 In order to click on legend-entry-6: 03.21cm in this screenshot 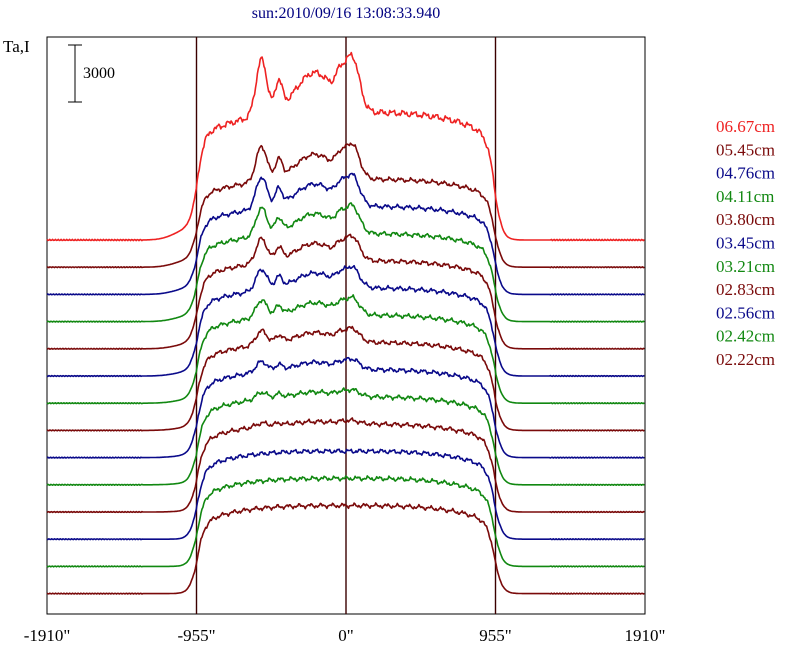, I will do `click(745, 266)`.